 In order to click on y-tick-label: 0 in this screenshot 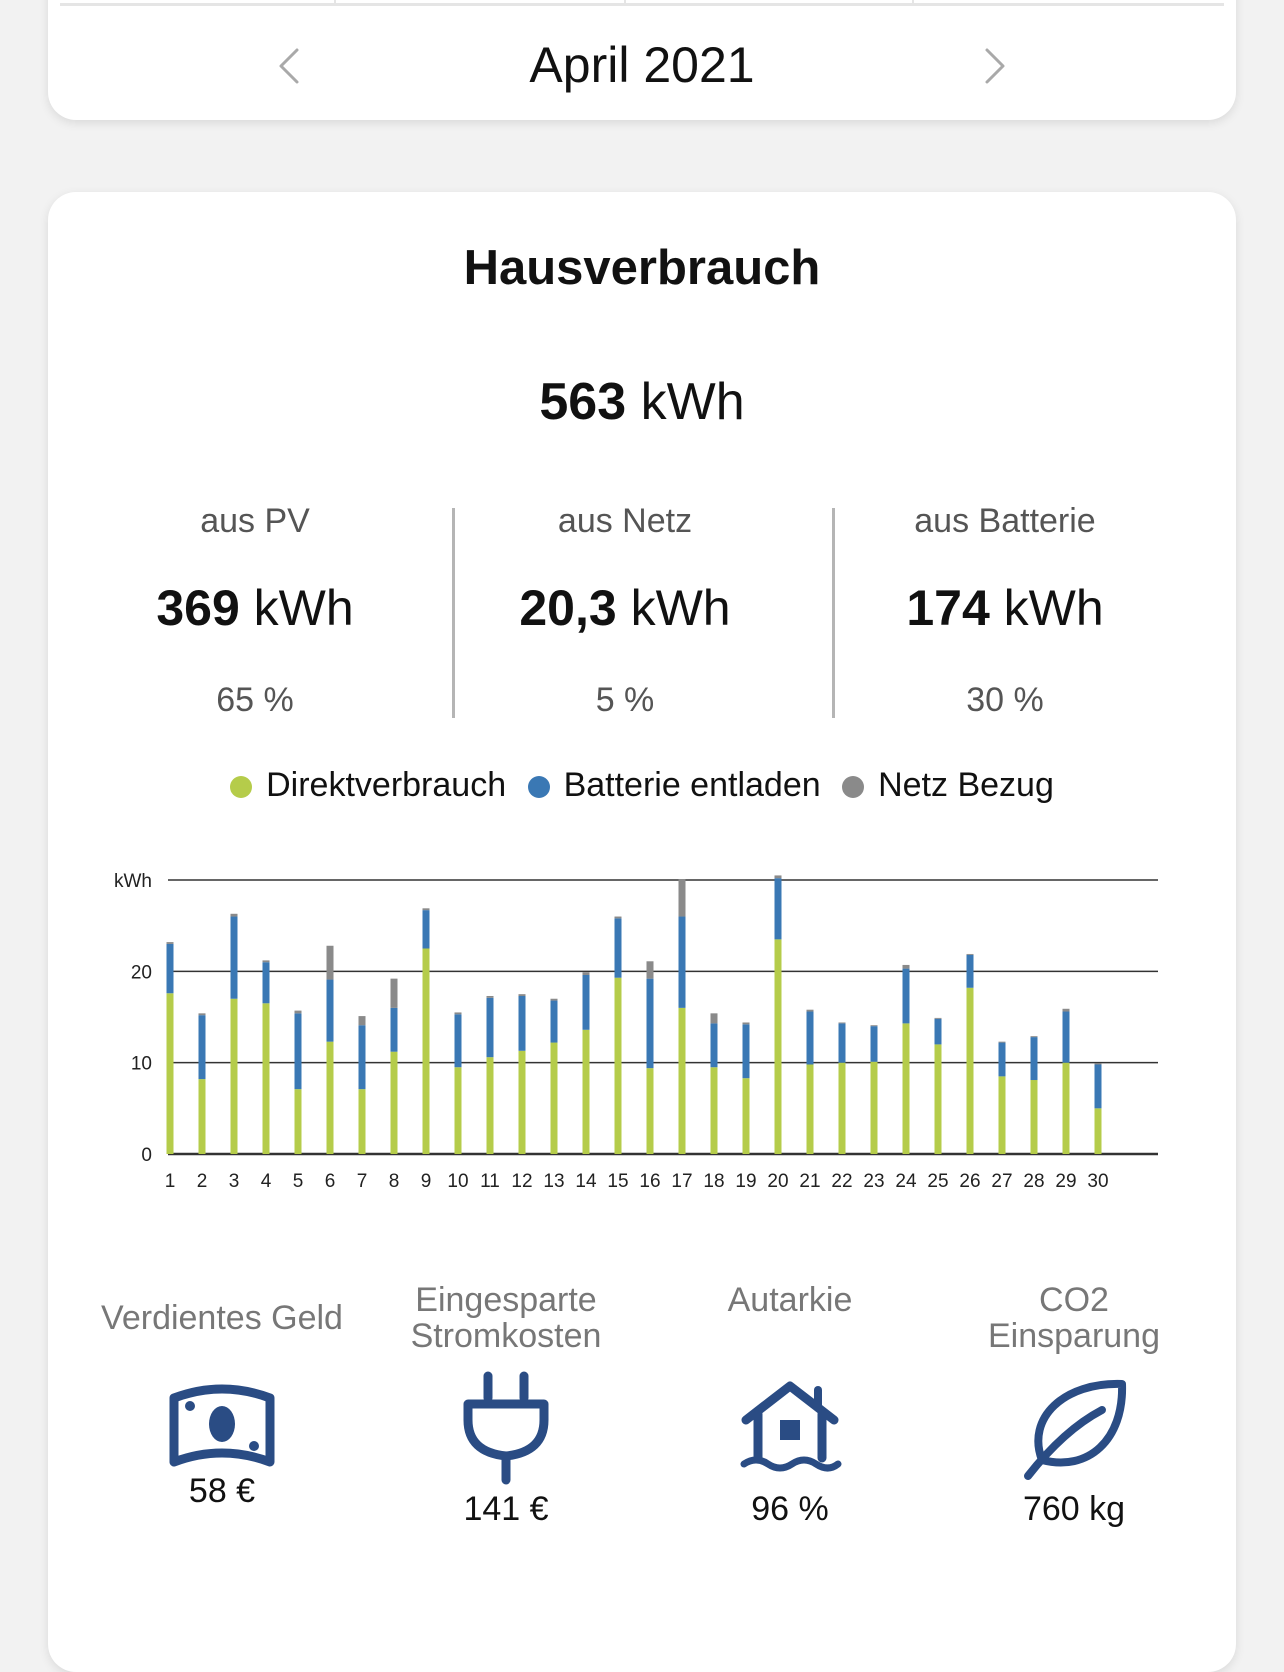, I will do `click(146, 1155)`.